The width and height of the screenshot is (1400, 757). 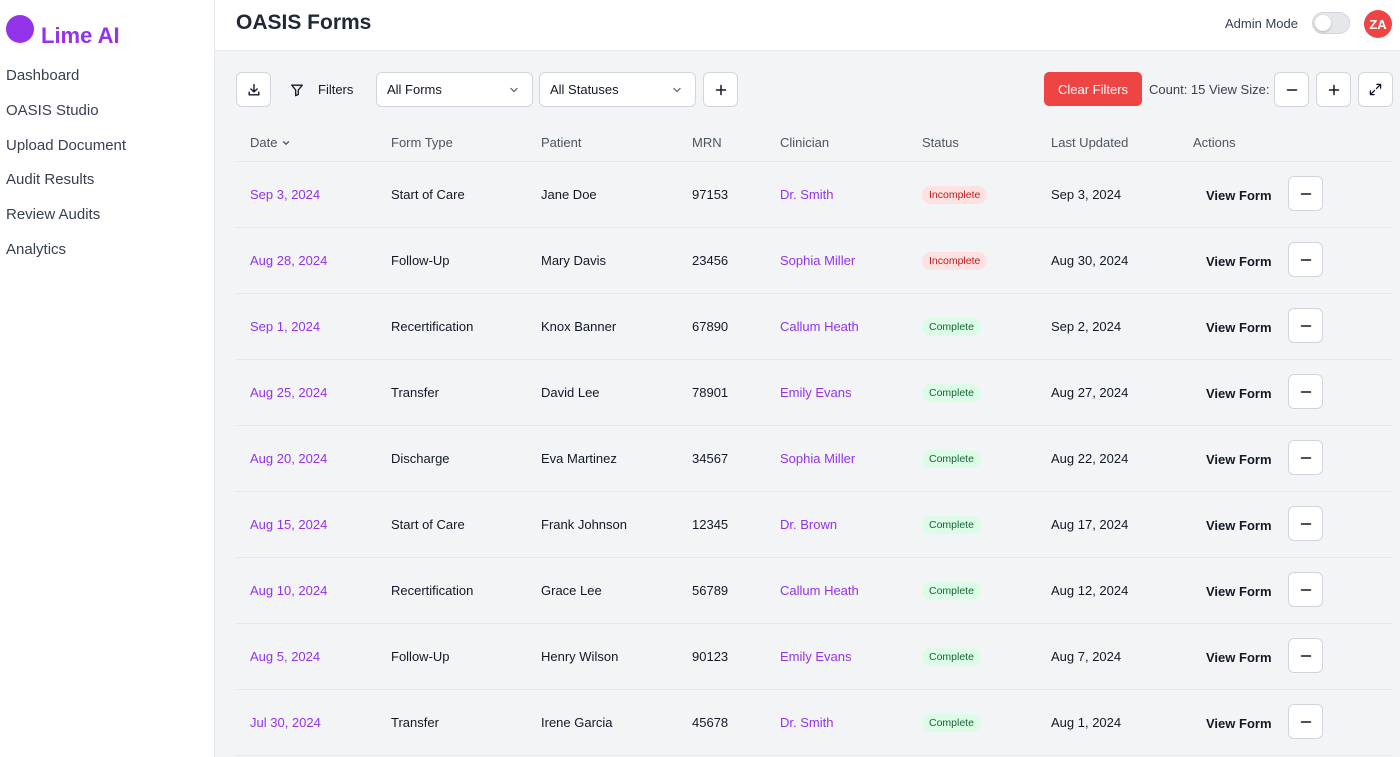 What do you see at coordinates (720, 89) in the screenshot?
I see `add-filter-button` at bounding box center [720, 89].